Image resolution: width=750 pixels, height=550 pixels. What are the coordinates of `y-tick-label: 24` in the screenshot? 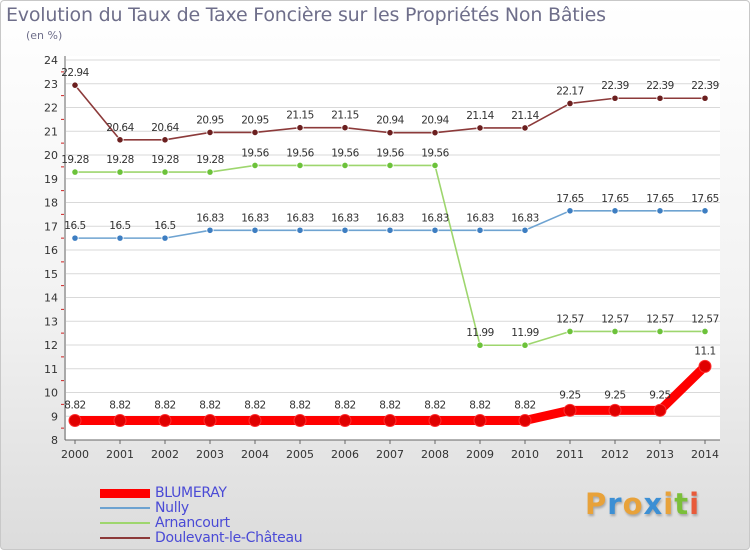 It's located at (51, 60).